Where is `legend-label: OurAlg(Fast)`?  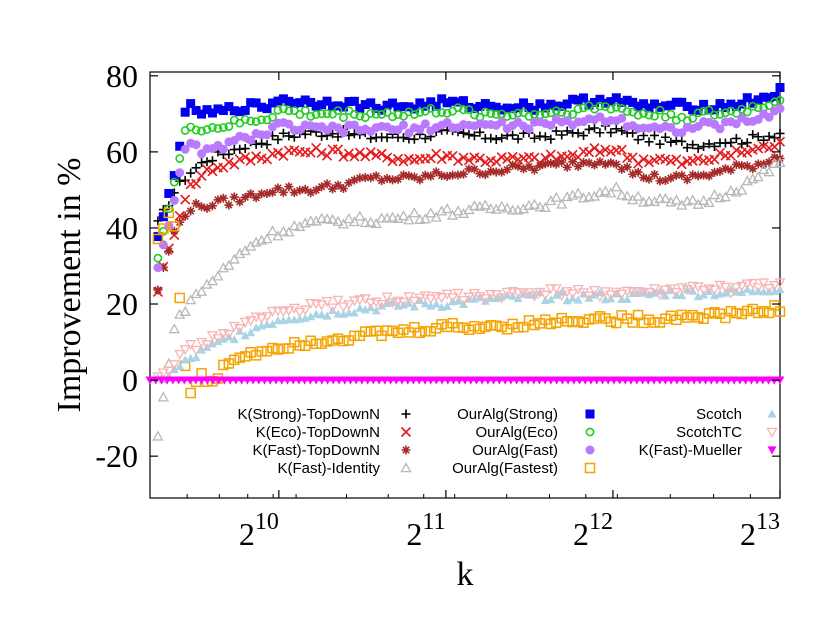
legend-label: OurAlg(Fast) is located at coordinates (515, 450).